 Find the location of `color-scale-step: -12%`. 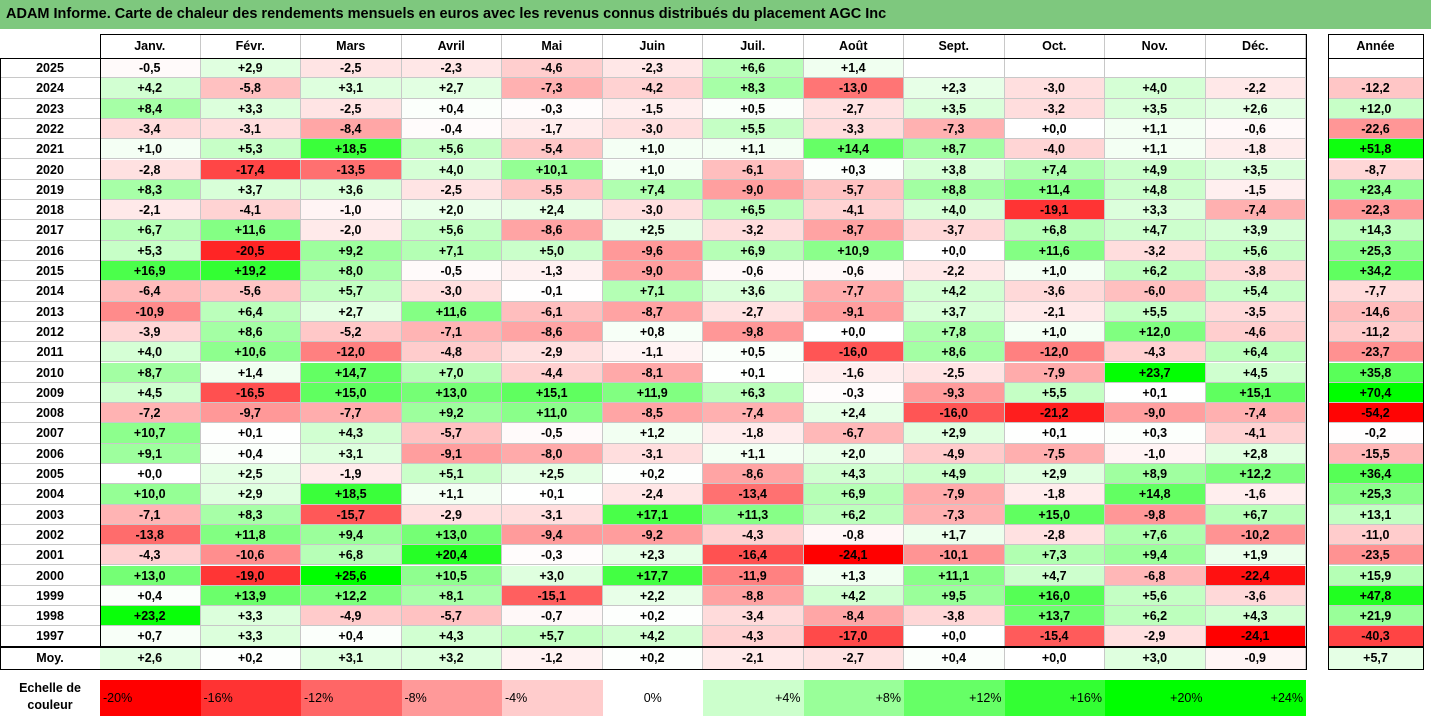

color-scale-step: -12% is located at coordinates (351, 698).